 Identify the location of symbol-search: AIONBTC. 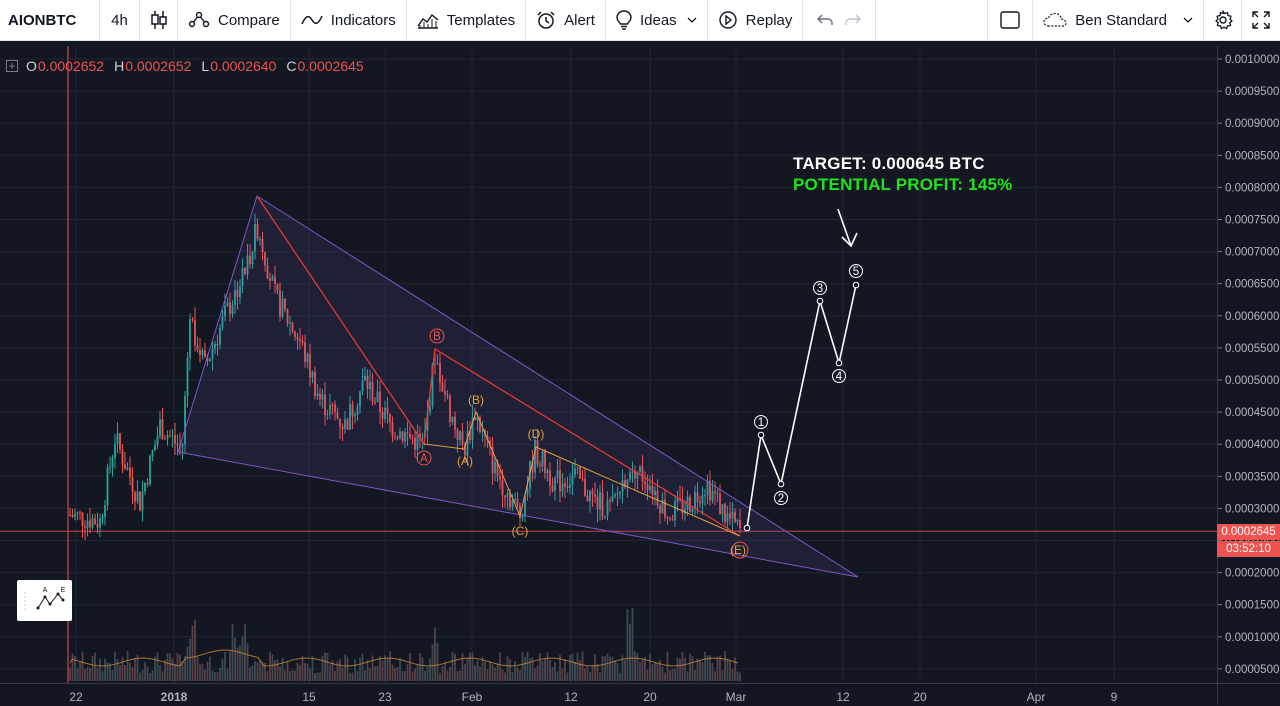
(50, 20).